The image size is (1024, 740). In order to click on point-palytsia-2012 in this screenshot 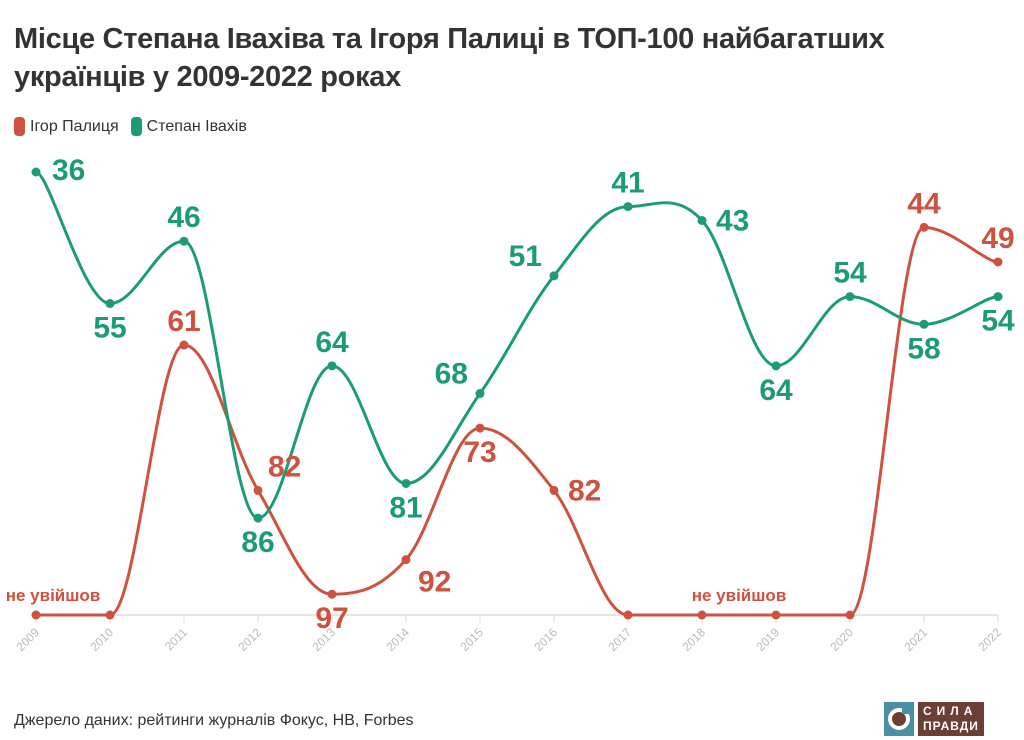, I will do `click(258, 490)`.